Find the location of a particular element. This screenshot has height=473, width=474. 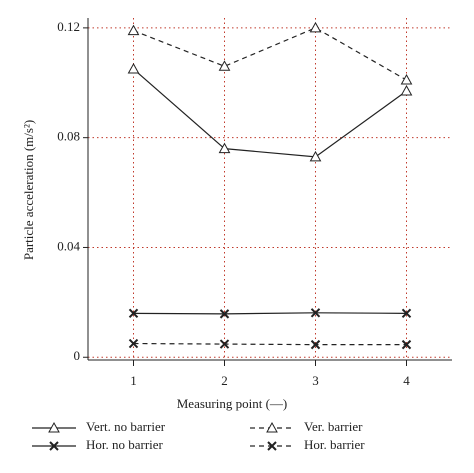

x-axis-title: Measuring point (—) is located at coordinates (232, 403).